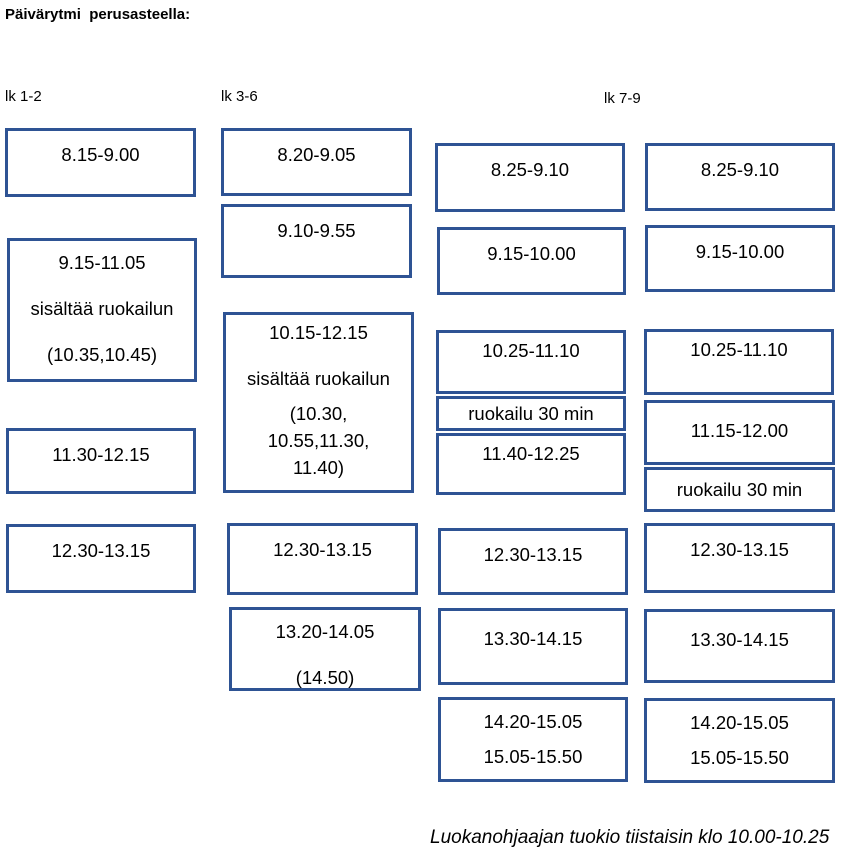  I want to click on time-slot-line: 11.15-12.00, so click(739, 430).